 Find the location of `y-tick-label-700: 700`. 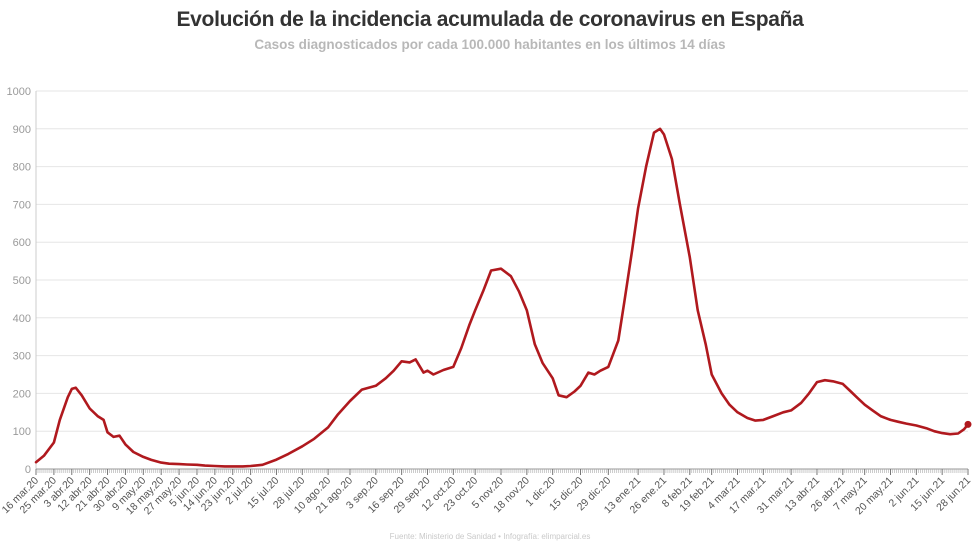

y-tick-label-700: 700 is located at coordinates (22, 205).